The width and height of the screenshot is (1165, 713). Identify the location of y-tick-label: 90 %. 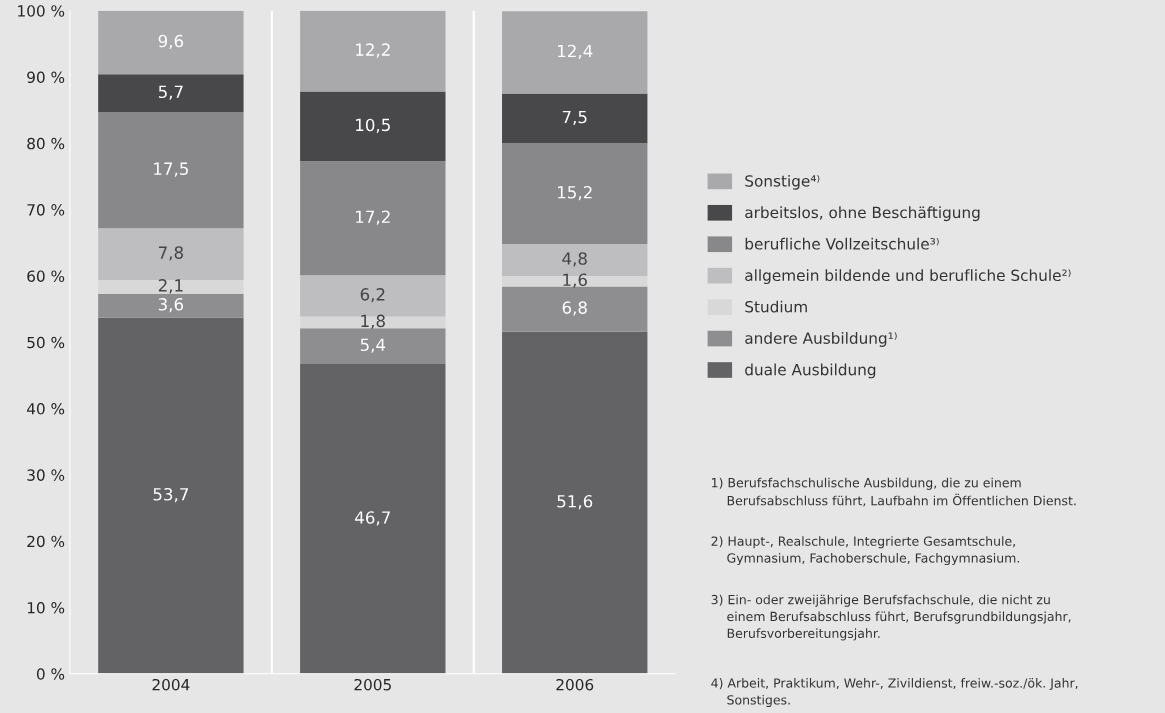
(46, 77).